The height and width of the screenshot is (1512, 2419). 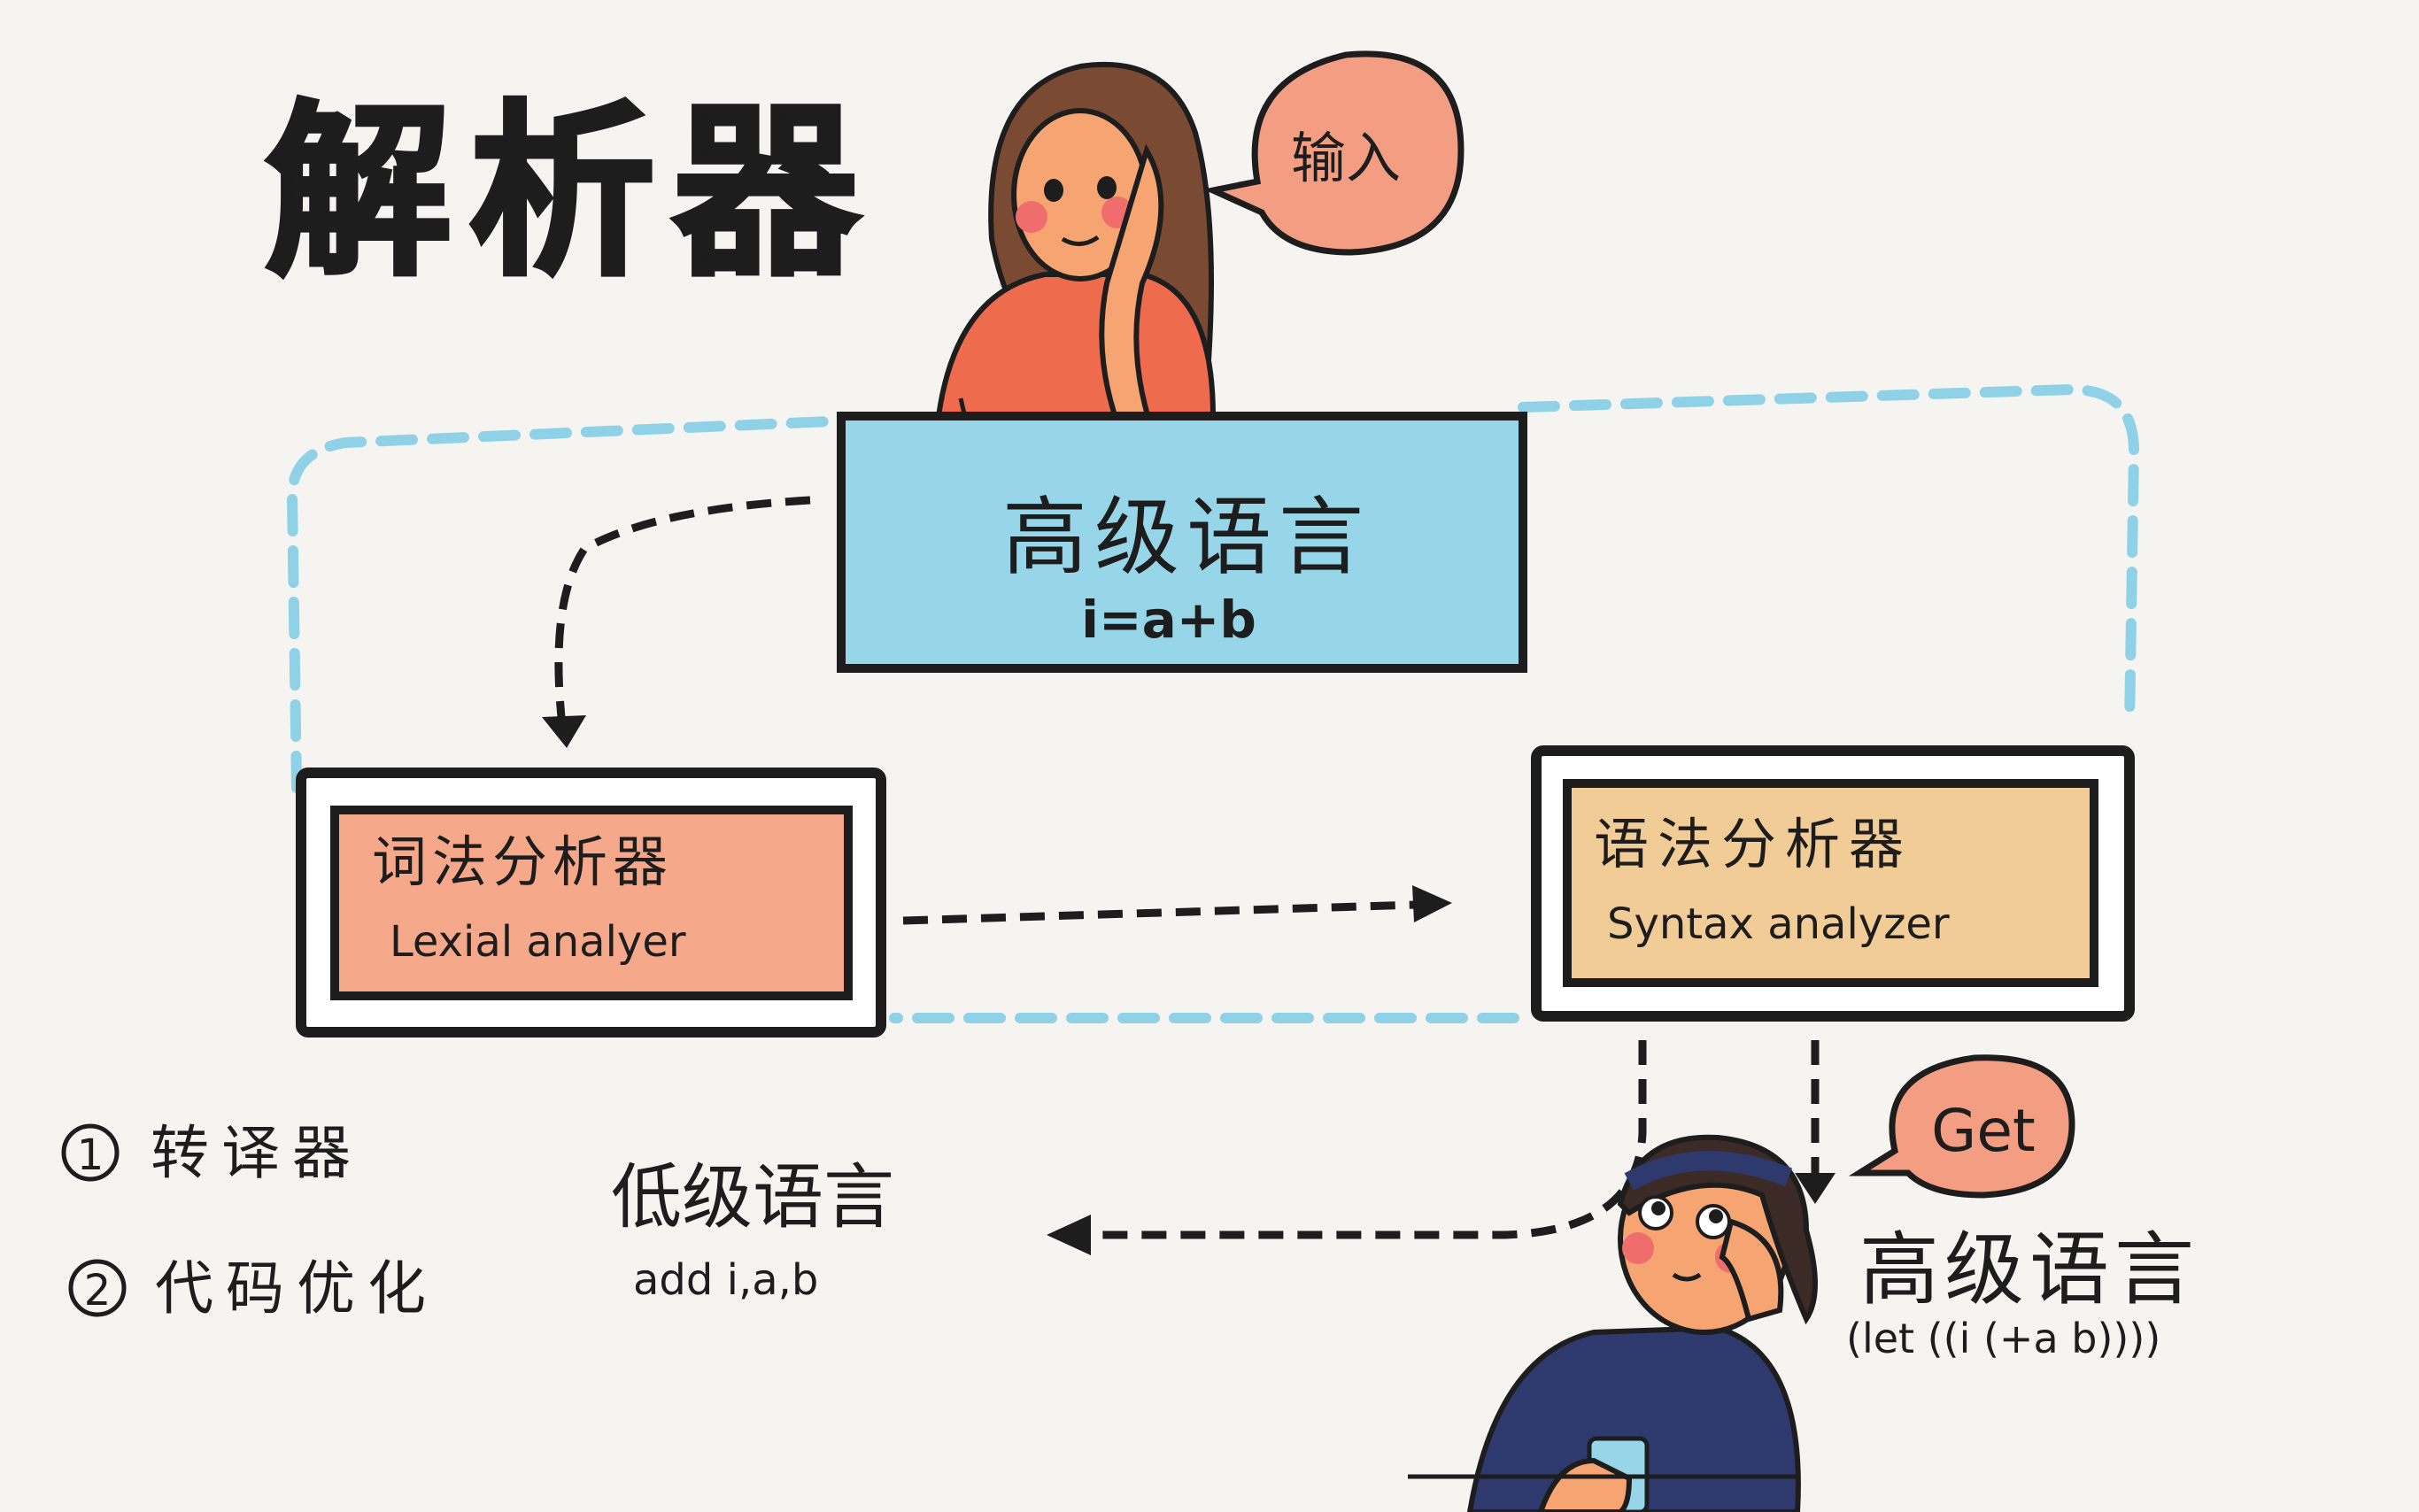 I want to click on lexer-box-subtitle: Lexial analyer, so click(x=538, y=942).